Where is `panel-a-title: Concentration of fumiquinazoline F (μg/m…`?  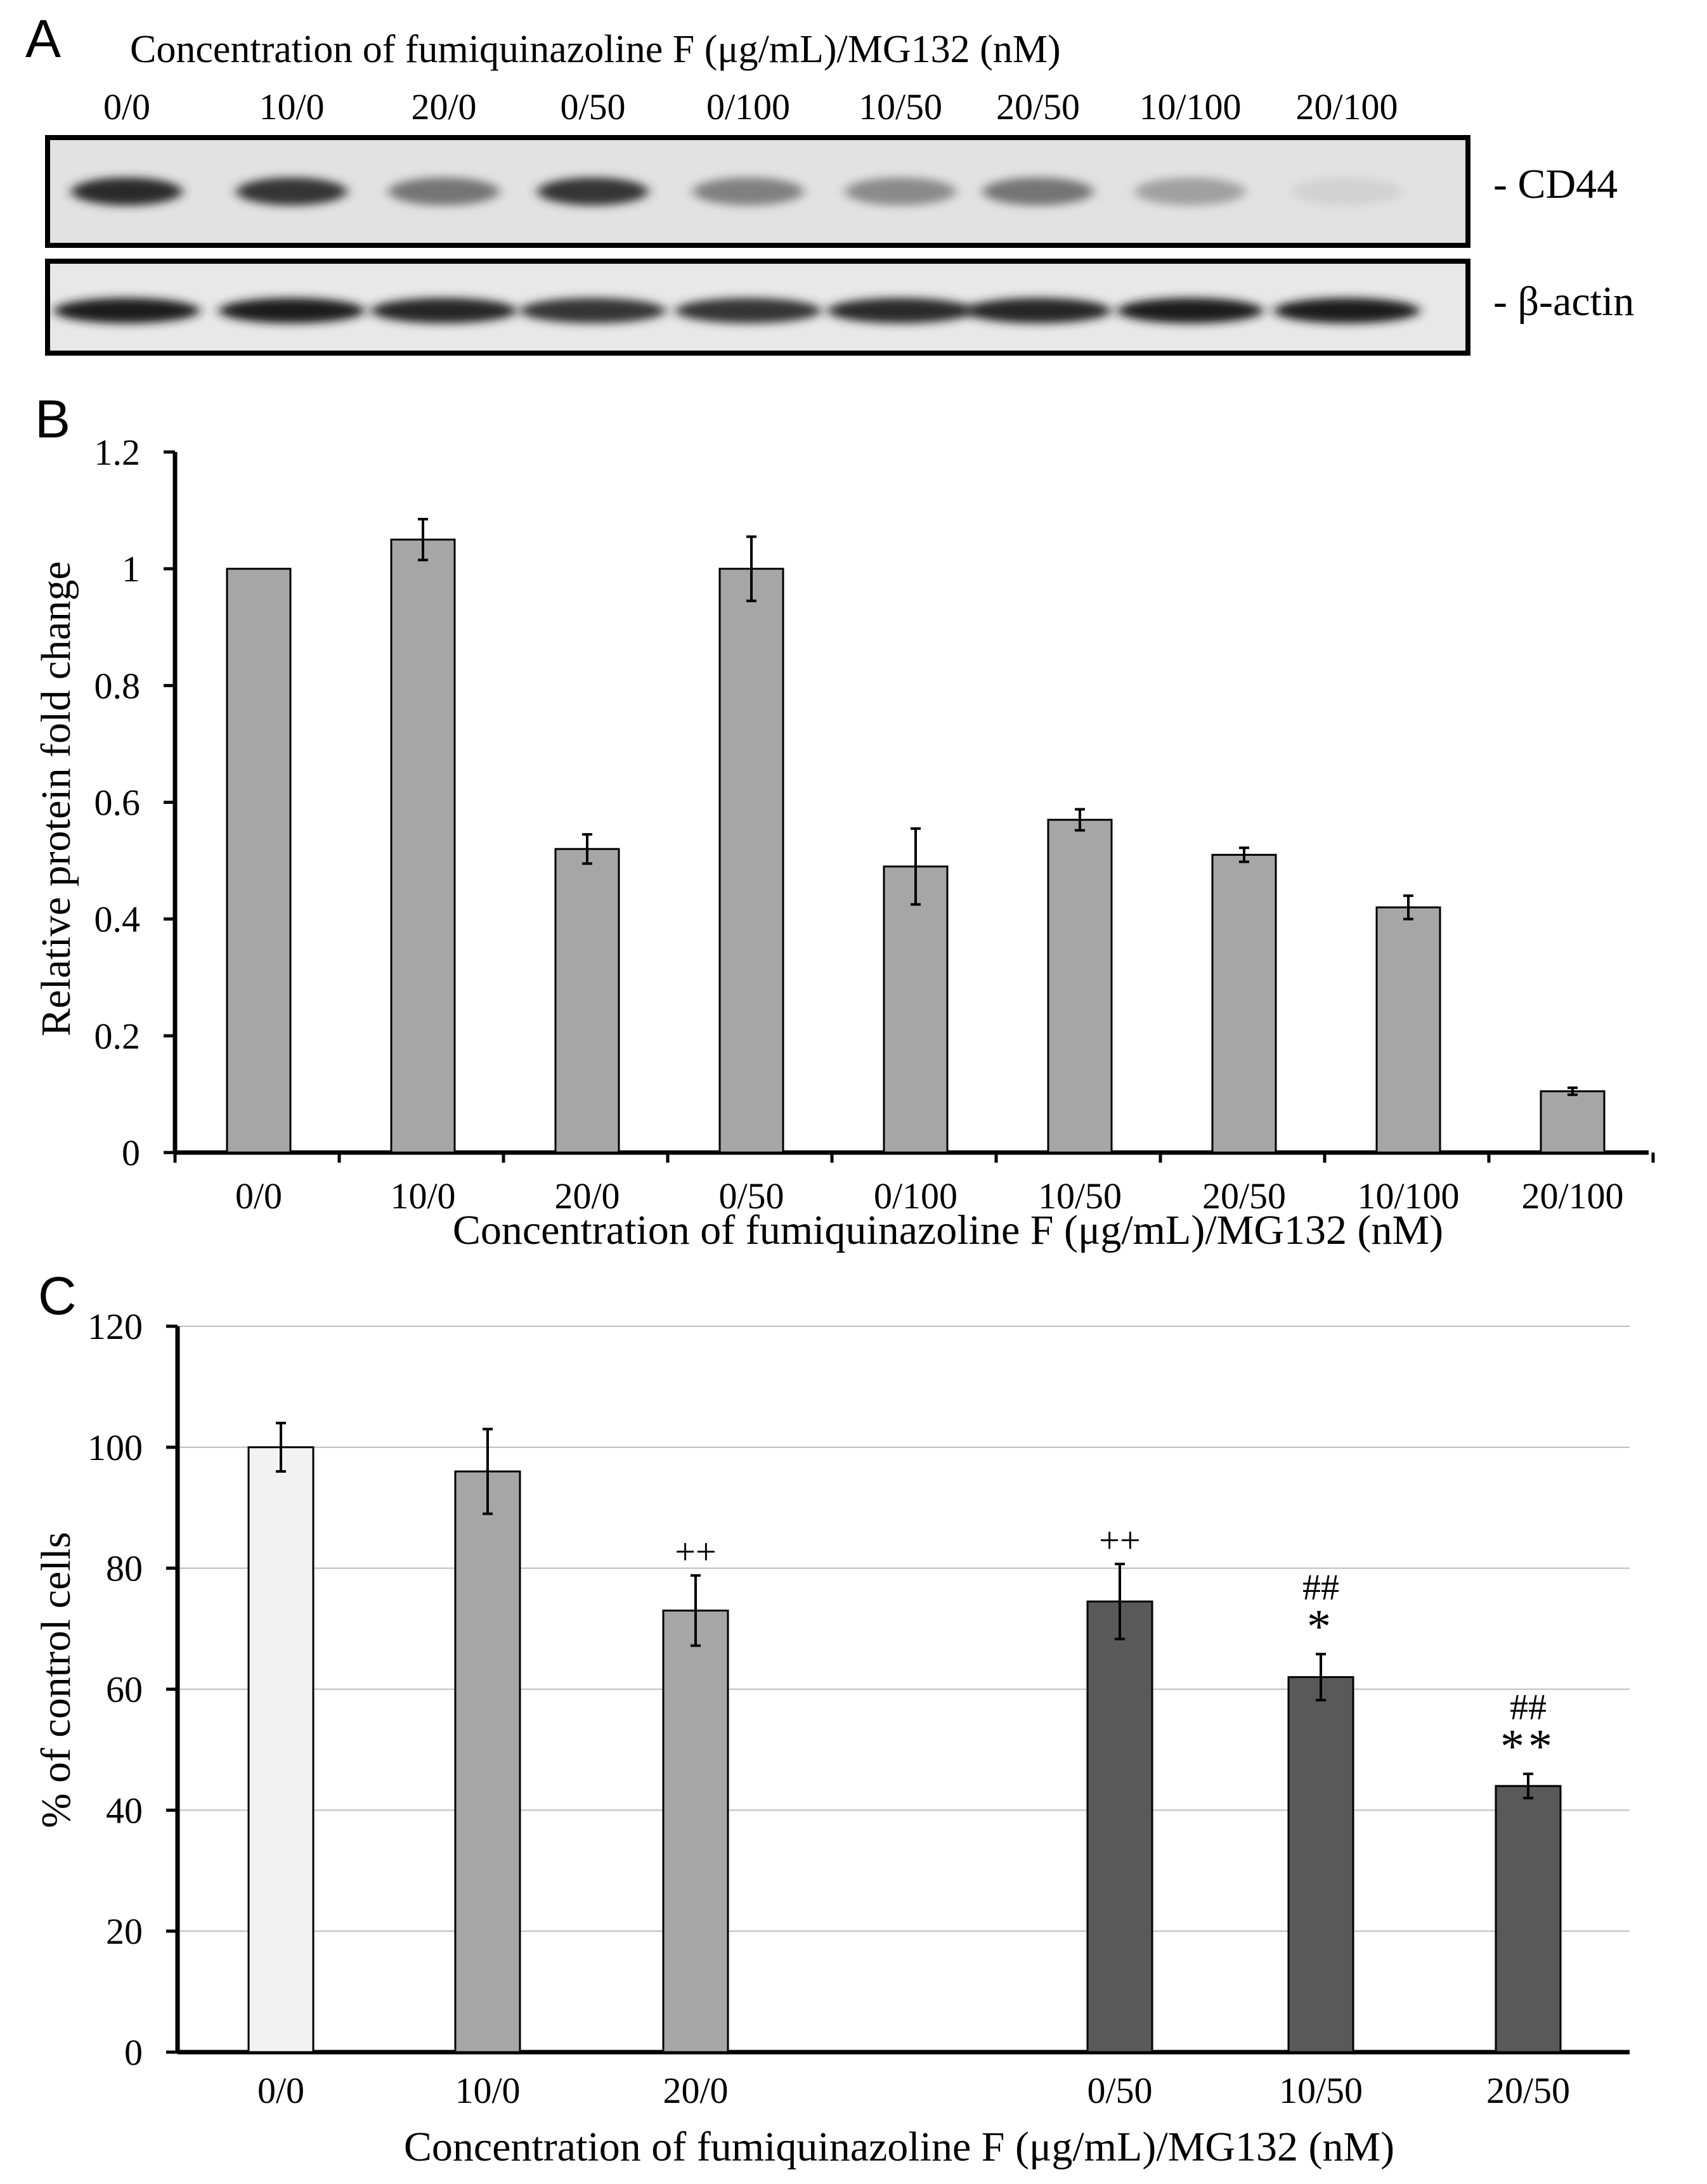 panel-a-title: Concentration of fumiquinazoline F (μg/m… is located at coordinates (595, 49).